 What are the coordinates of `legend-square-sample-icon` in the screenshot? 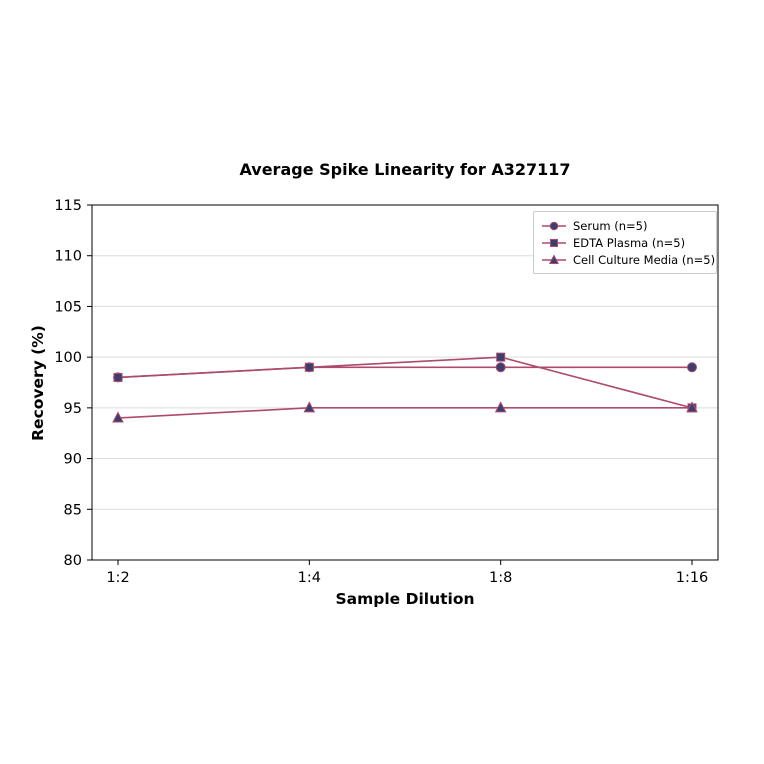 It's located at (554, 242).